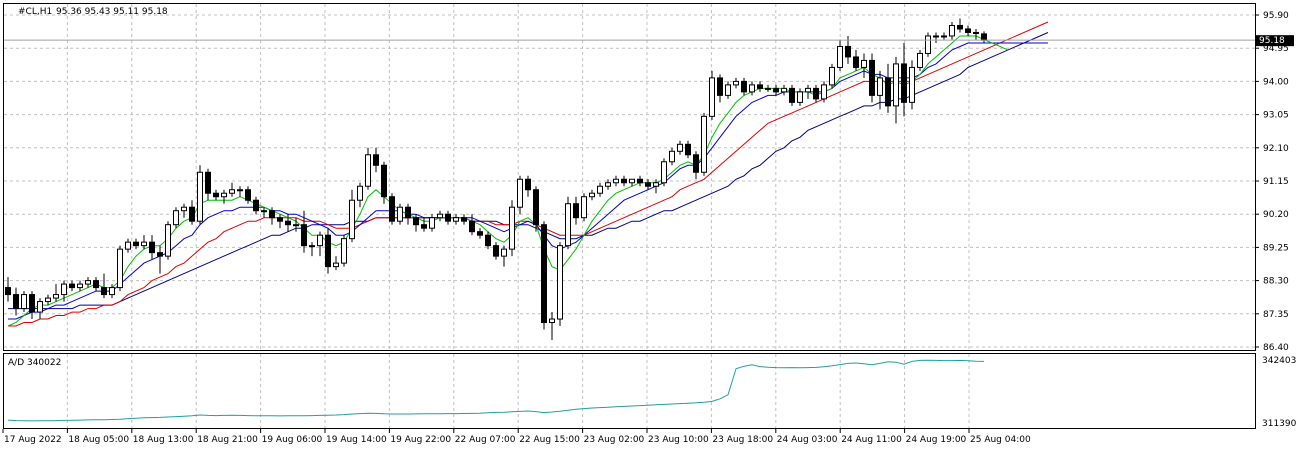 The width and height of the screenshot is (1300, 454). What do you see at coordinates (1276, 215) in the screenshot?
I see `y-tick-label: 90.20` at bounding box center [1276, 215].